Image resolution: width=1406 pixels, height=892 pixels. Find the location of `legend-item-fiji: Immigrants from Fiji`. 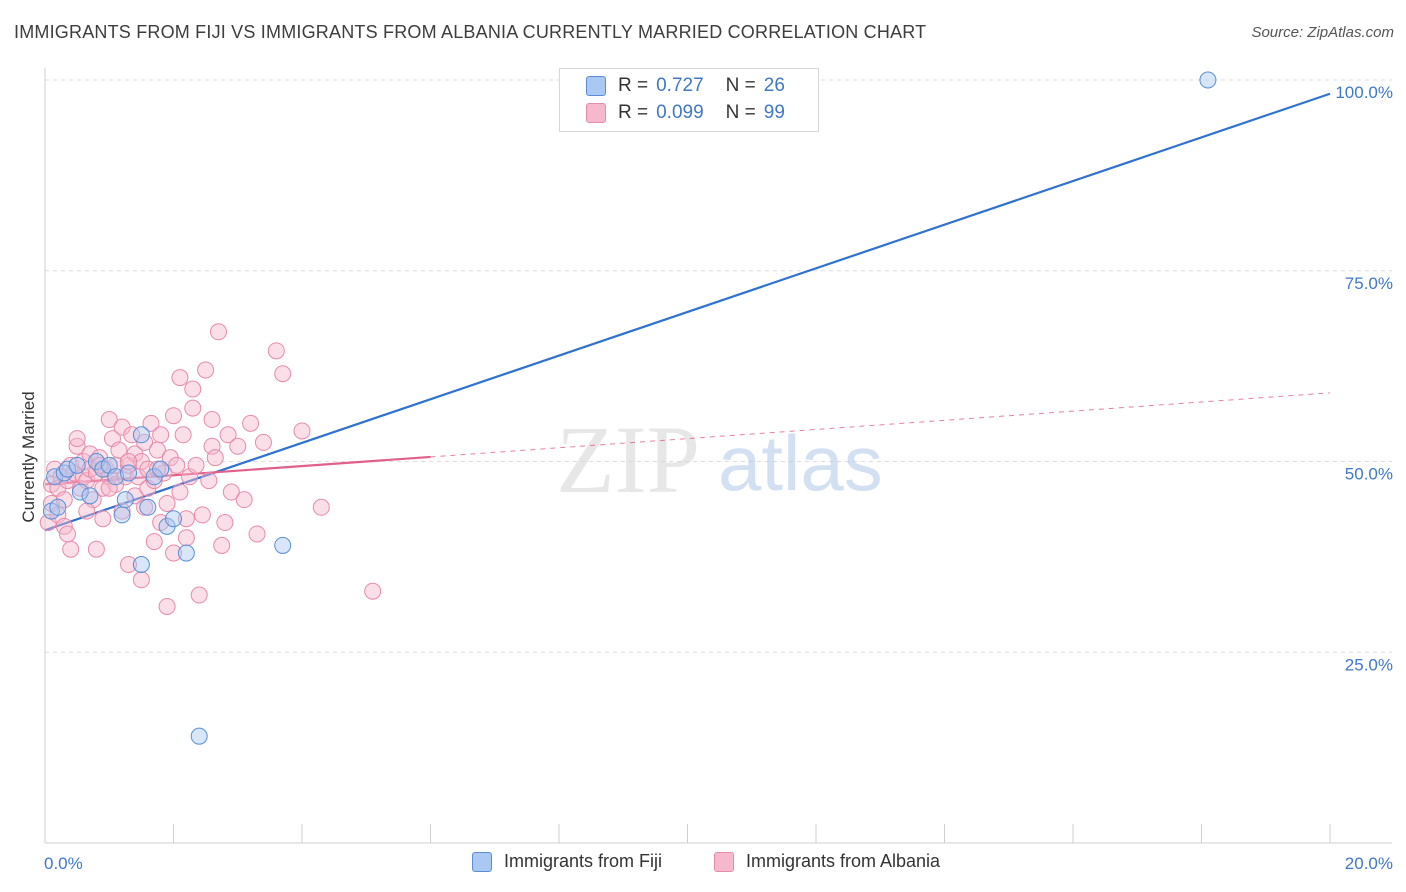

legend-item-fiji: Immigrants from Fiji is located at coordinates (567, 861).